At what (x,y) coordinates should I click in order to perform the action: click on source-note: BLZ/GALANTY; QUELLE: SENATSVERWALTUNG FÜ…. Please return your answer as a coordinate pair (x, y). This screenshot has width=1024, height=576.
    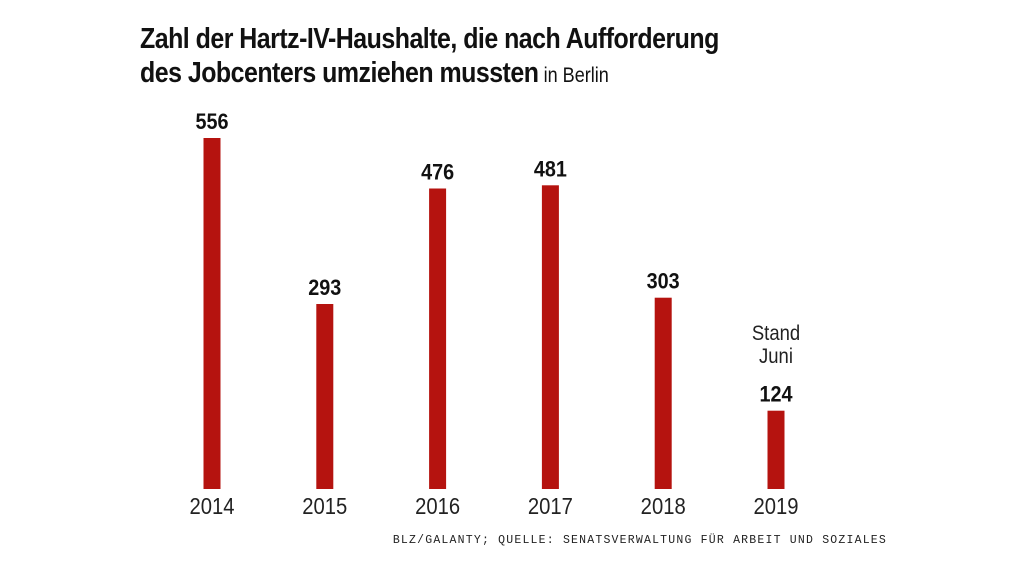
    Looking at the image, I should click on (639, 540).